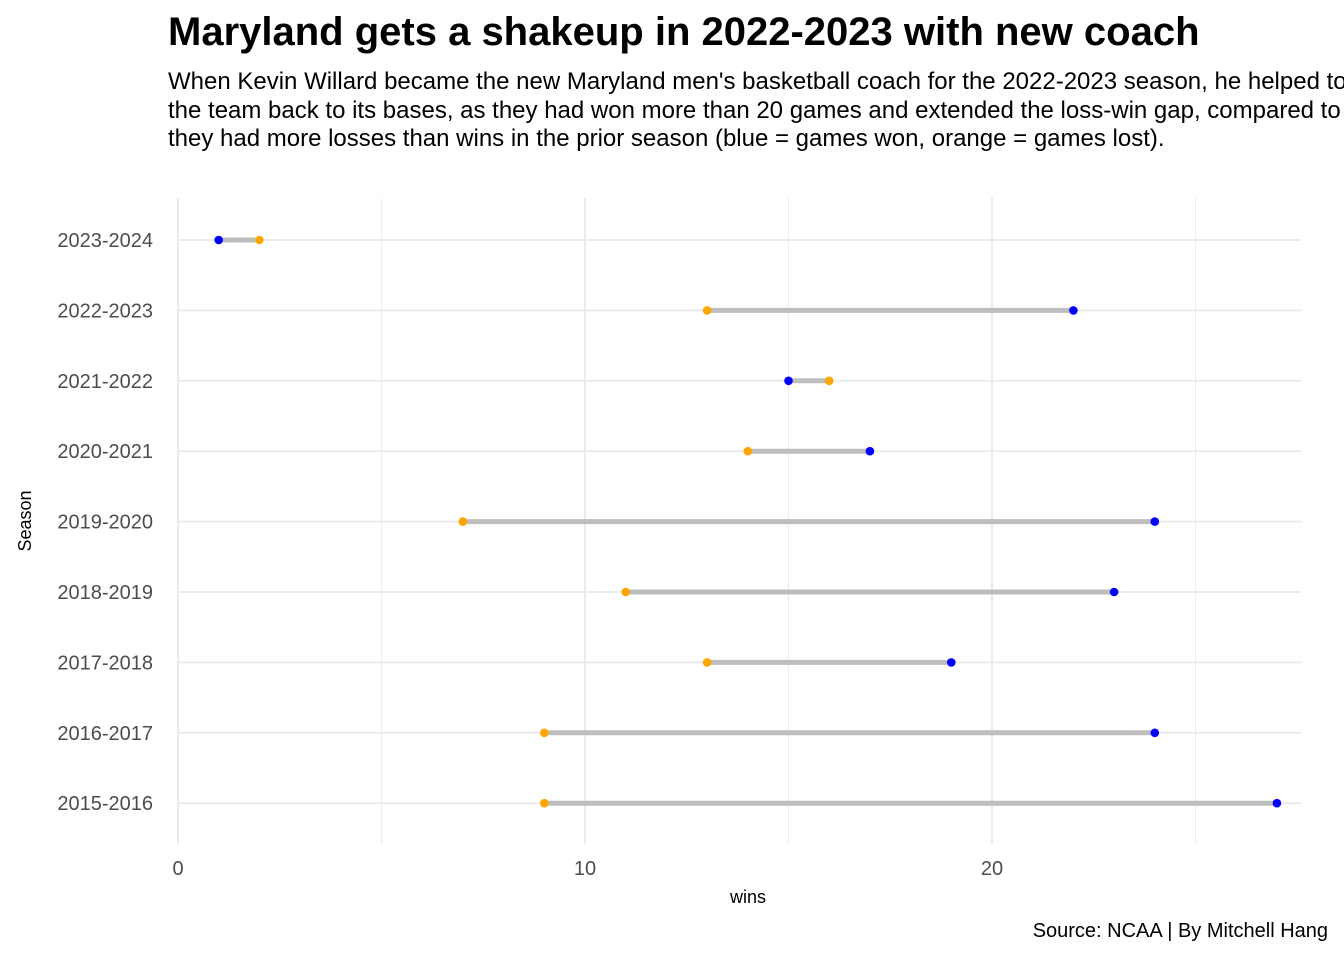 This screenshot has width=1344, height=960. Describe the element at coordinates (992, 869) in the screenshot. I see `x-tick-label: 20` at that location.